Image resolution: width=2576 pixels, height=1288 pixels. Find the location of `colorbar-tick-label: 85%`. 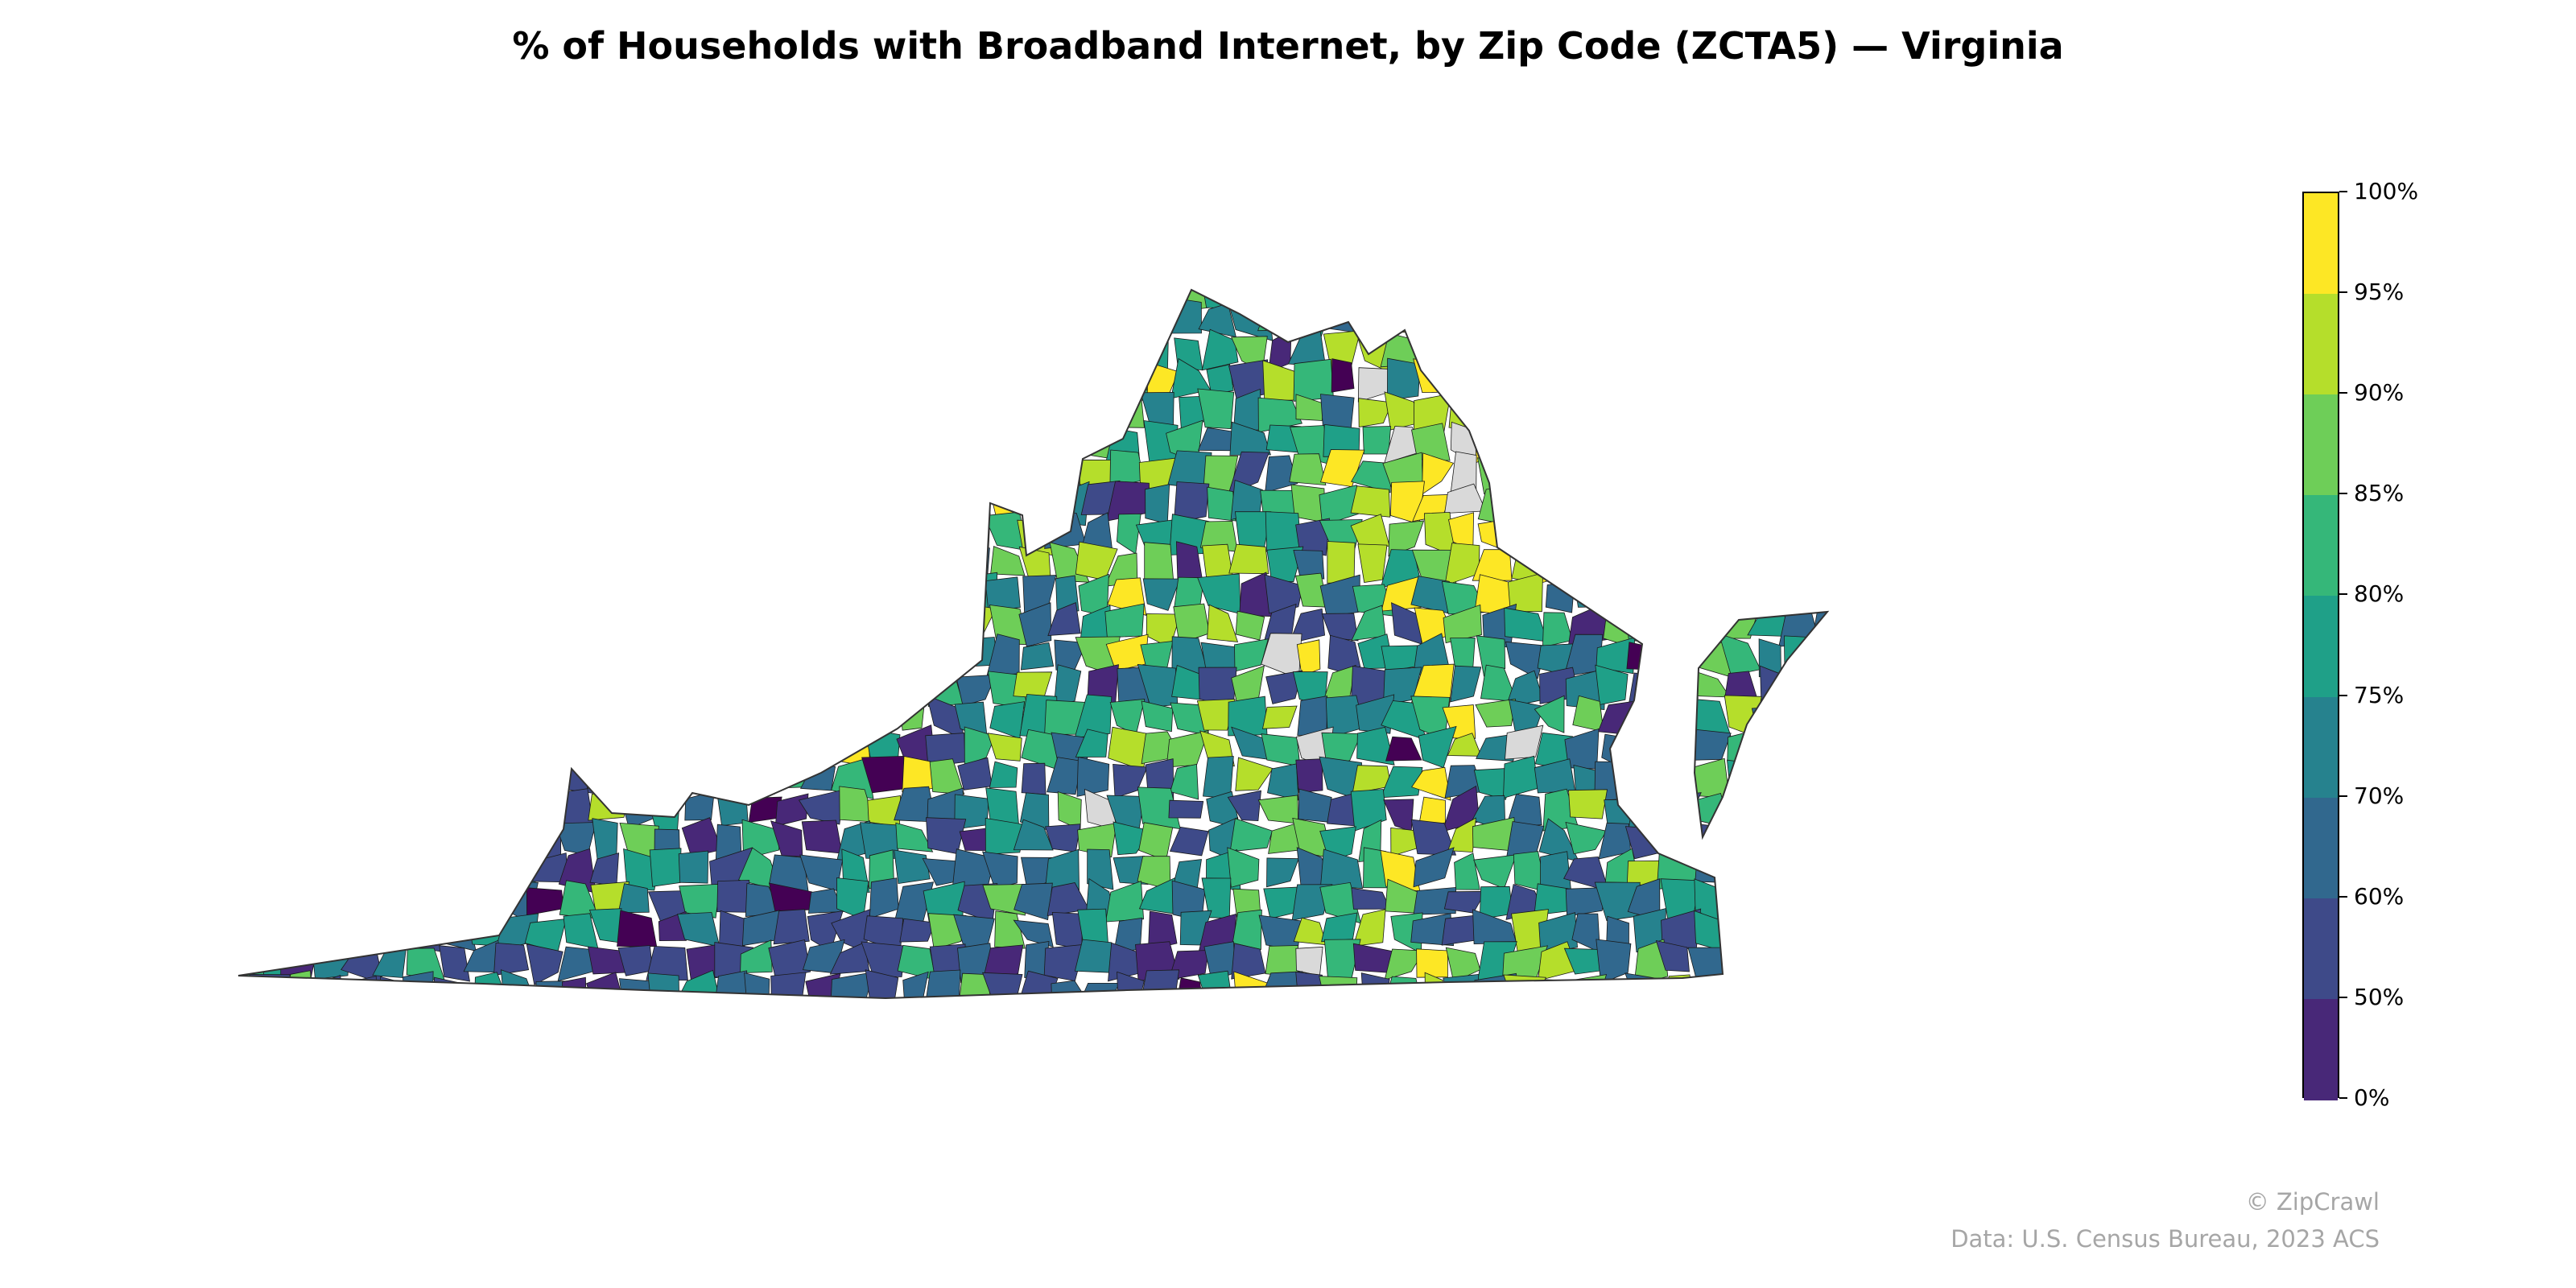

colorbar-tick-label: 85% is located at coordinates (2379, 493).